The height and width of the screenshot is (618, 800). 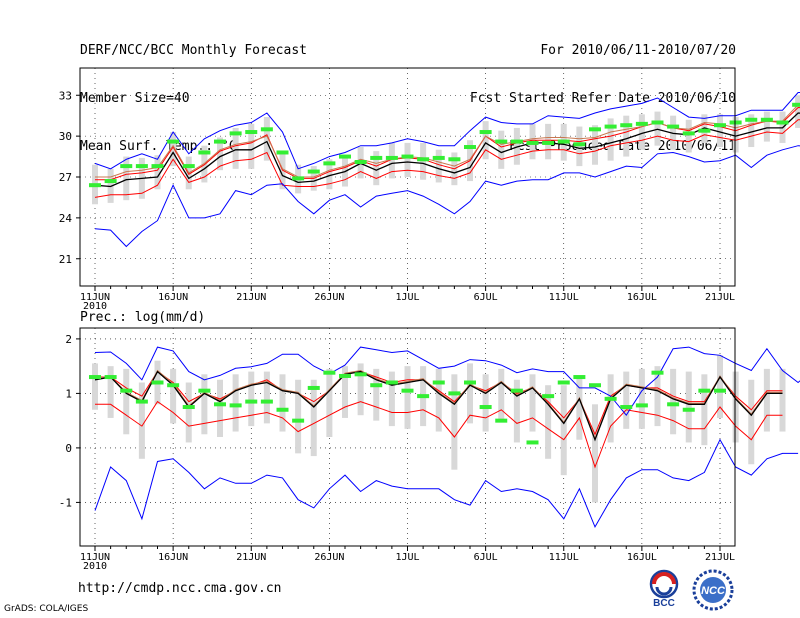 What do you see at coordinates (68, 393) in the screenshot?
I see `y-tick-label: 1` at bounding box center [68, 393].